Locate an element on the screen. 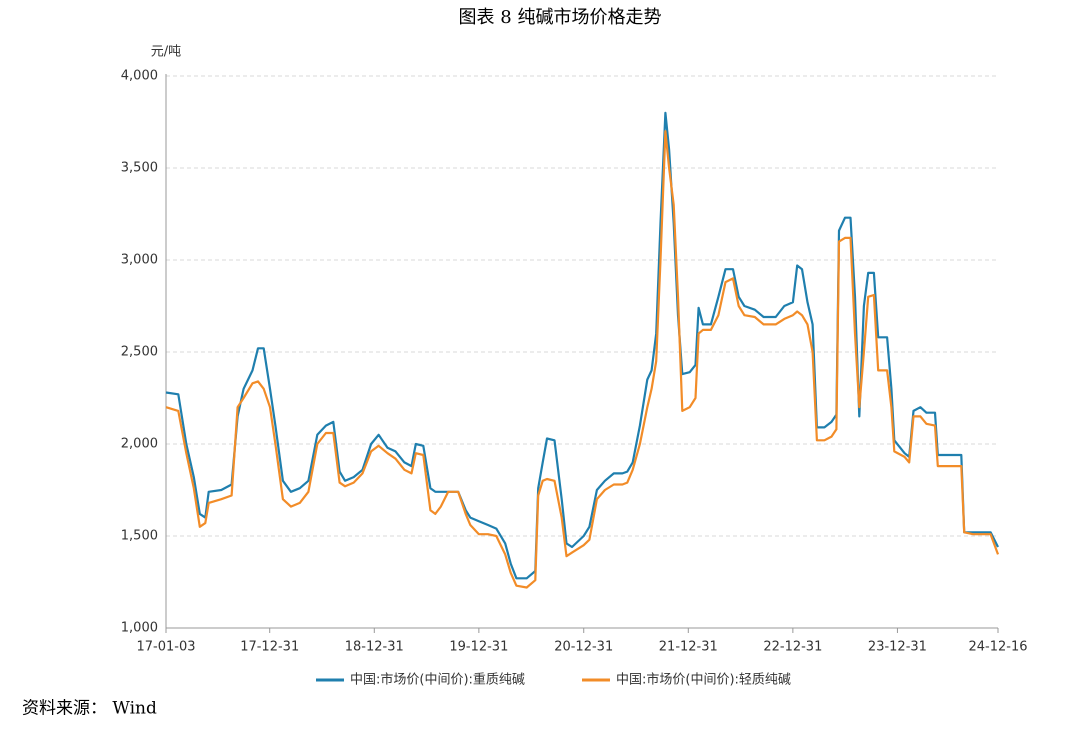 The height and width of the screenshot is (729, 1080). source-note: 资料来源： Wind is located at coordinates (89, 709).